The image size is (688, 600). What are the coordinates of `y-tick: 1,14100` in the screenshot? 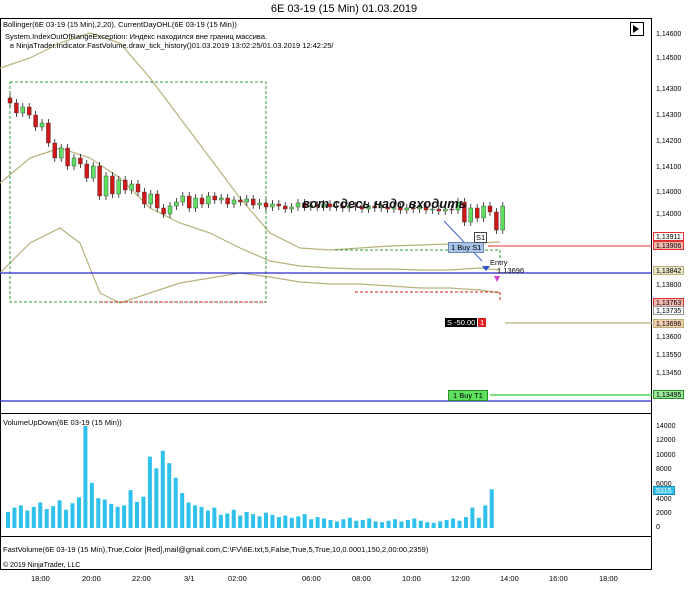 It's located at (669, 167).